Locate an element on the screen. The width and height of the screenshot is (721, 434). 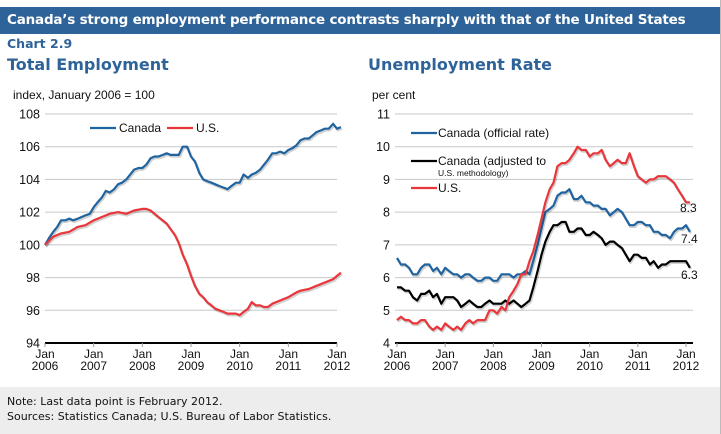
legend-label-canada-adjusted-sub: U.S. methodology) is located at coordinates (473, 173).